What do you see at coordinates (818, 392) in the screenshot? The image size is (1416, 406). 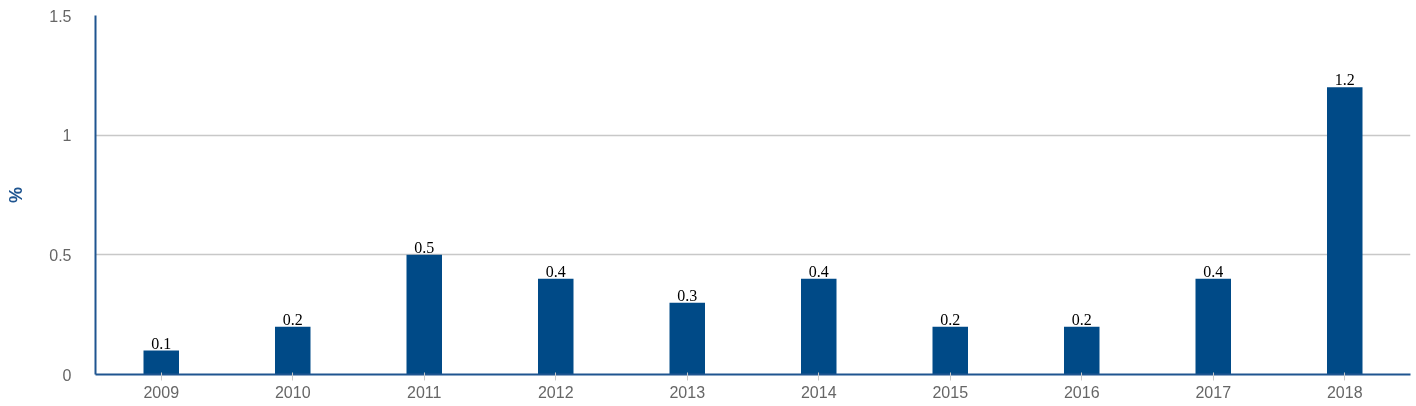 I see `x-tick-label: 2014` at bounding box center [818, 392].